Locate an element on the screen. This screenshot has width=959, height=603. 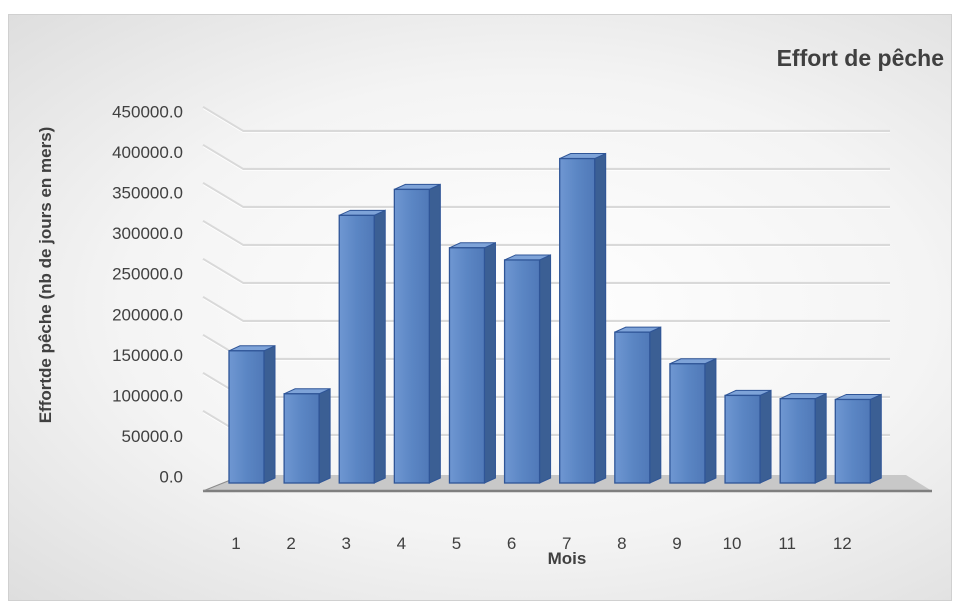
x-tick-label: 7 is located at coordinates (566, 543).